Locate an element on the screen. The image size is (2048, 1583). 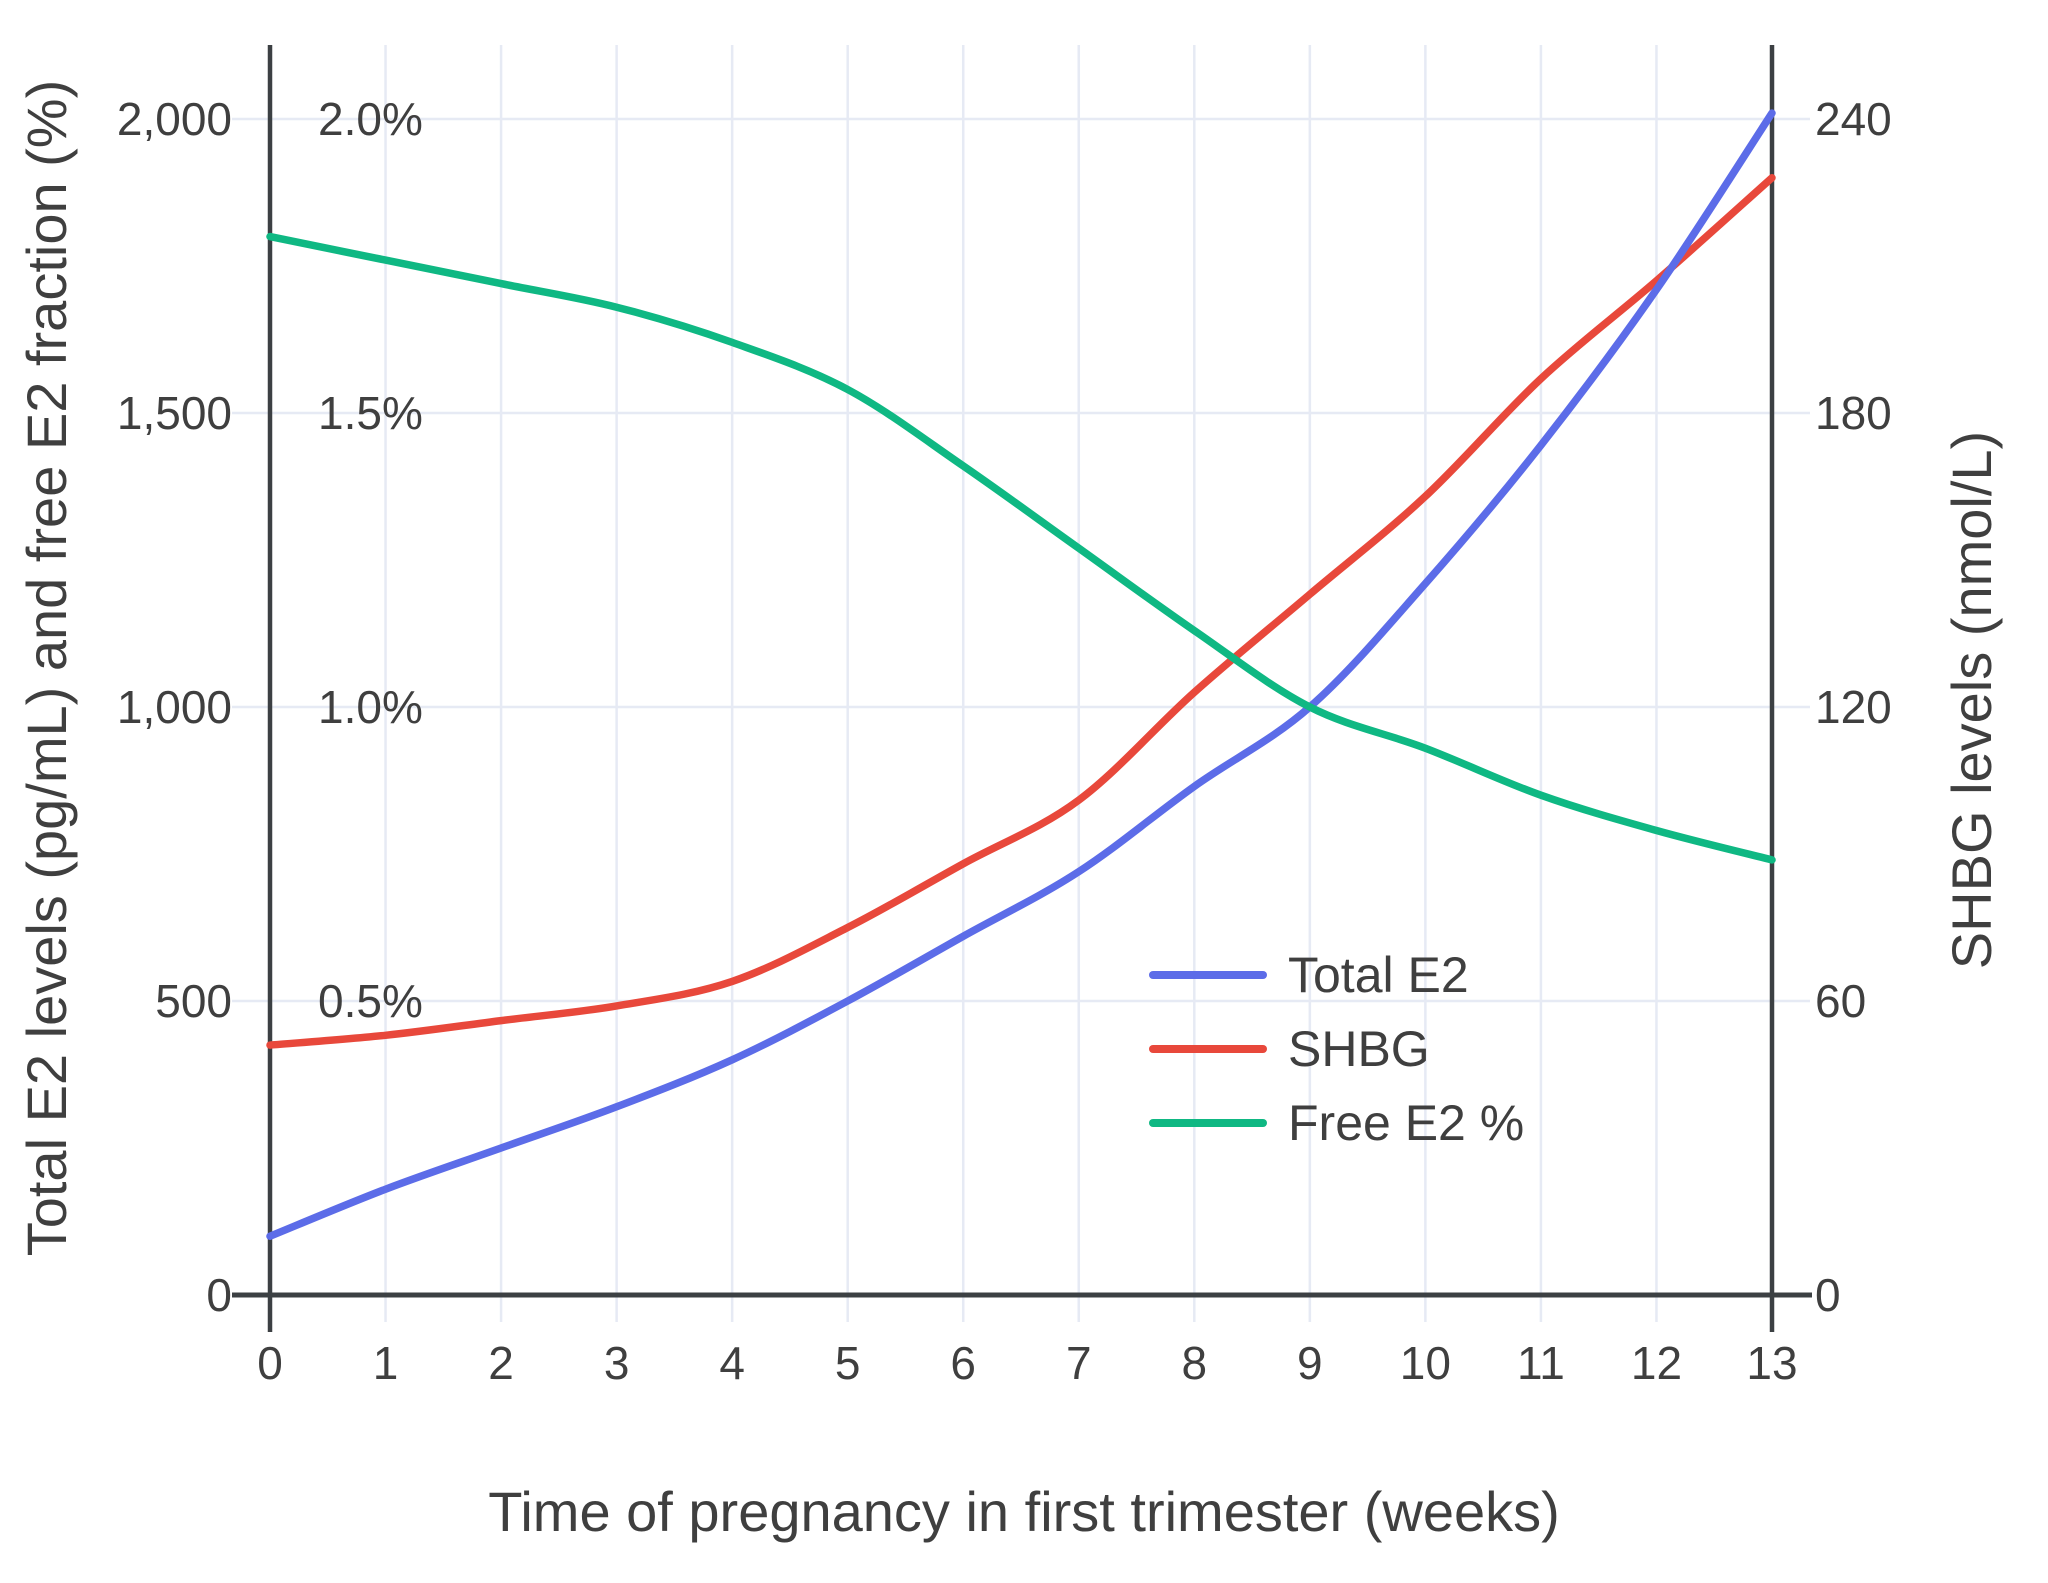
x-axis-tick-label: 7 is located at coordinates (1078, 1363).